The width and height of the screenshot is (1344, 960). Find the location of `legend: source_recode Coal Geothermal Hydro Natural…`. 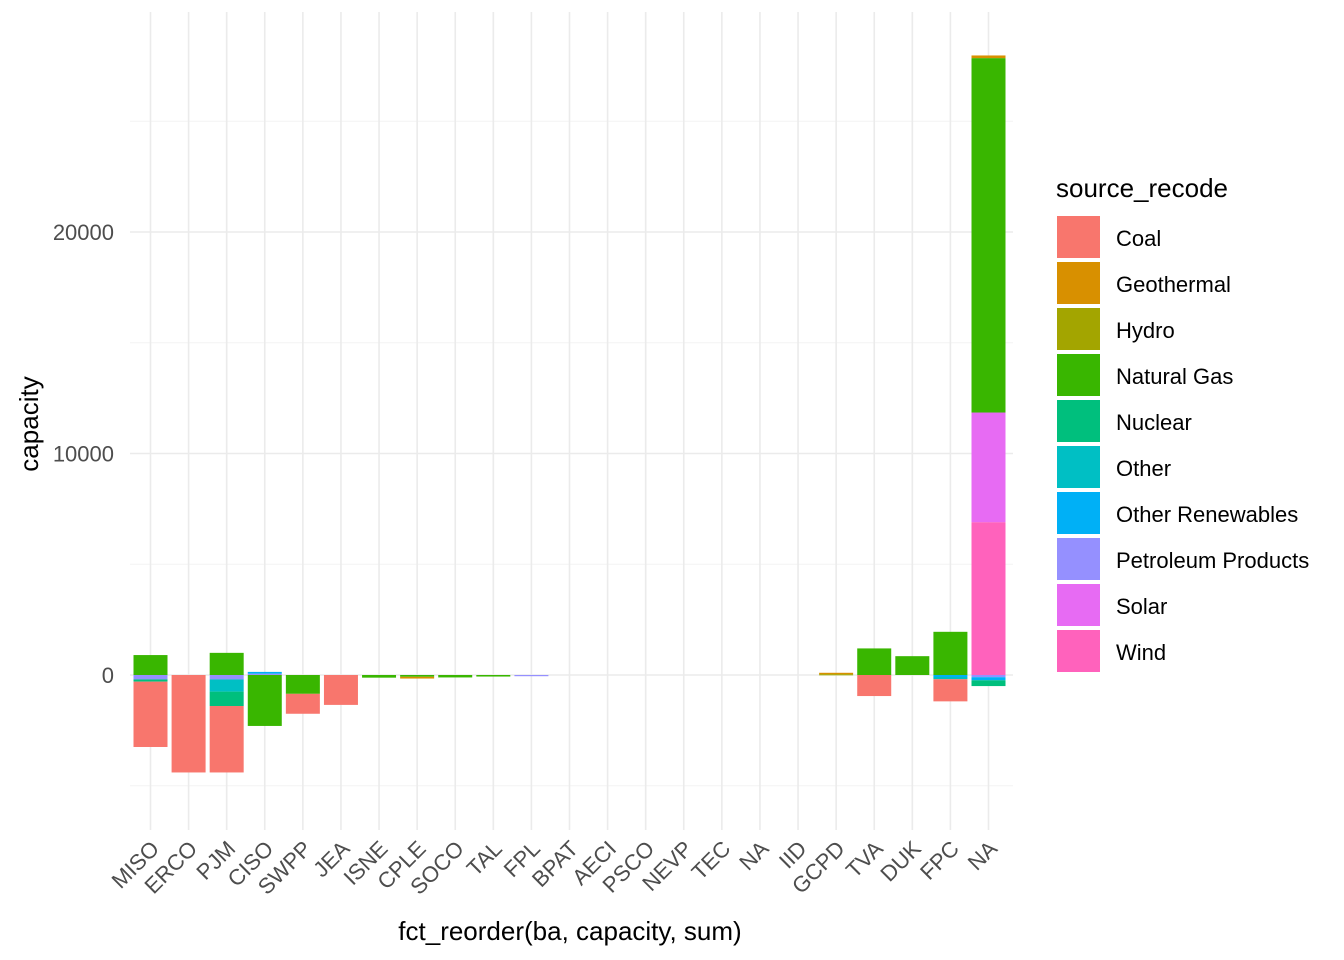

legend: source_recode Coal Geothermal Hydro Natural… is located at coordinates (1182, 422).